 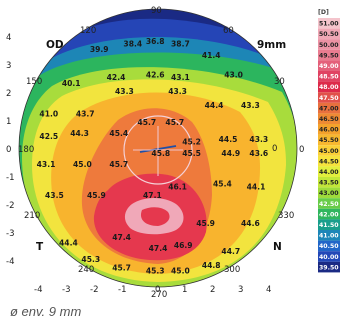 I want to click on y-axis: 4 3 2 1 0 -1 -2 -3 -4, so click(x=10, y=150).